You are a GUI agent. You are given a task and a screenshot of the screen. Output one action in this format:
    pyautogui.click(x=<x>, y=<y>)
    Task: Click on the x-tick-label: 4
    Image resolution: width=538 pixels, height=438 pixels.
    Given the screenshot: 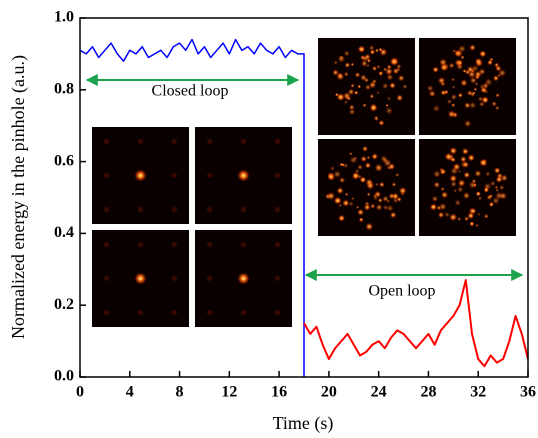 What is the action you would take?
    pyautogui.click(x=130, y=392)
    